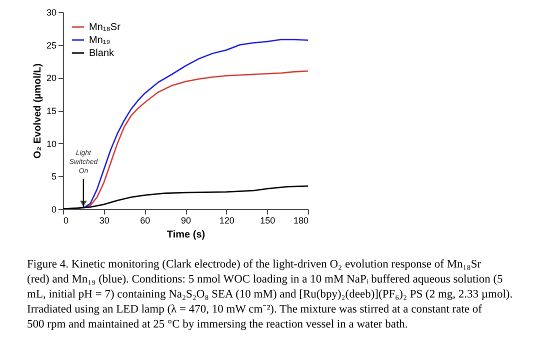 Image resolution: width=554 pixels, height=339 pixels. Describe the element at coordinates (51, 78) in the screenshot. I see `y-tick-label: 20` at that location.